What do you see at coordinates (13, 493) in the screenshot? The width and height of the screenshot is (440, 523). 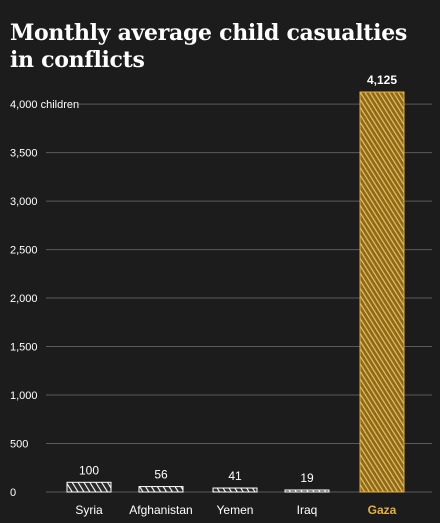 I see `y-tick-label: 0` at bounding box center [13, 493].